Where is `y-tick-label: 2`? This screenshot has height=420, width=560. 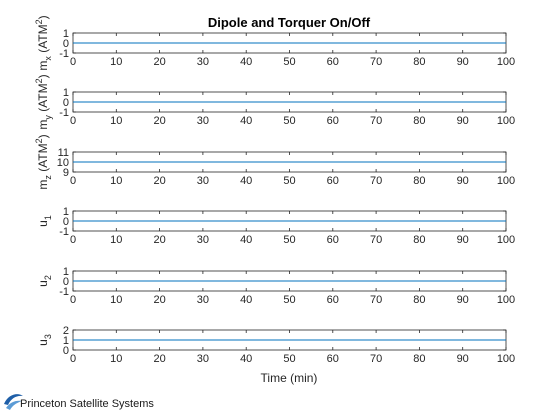 y-tick-label: 2 is located at coordinates (66, 331).